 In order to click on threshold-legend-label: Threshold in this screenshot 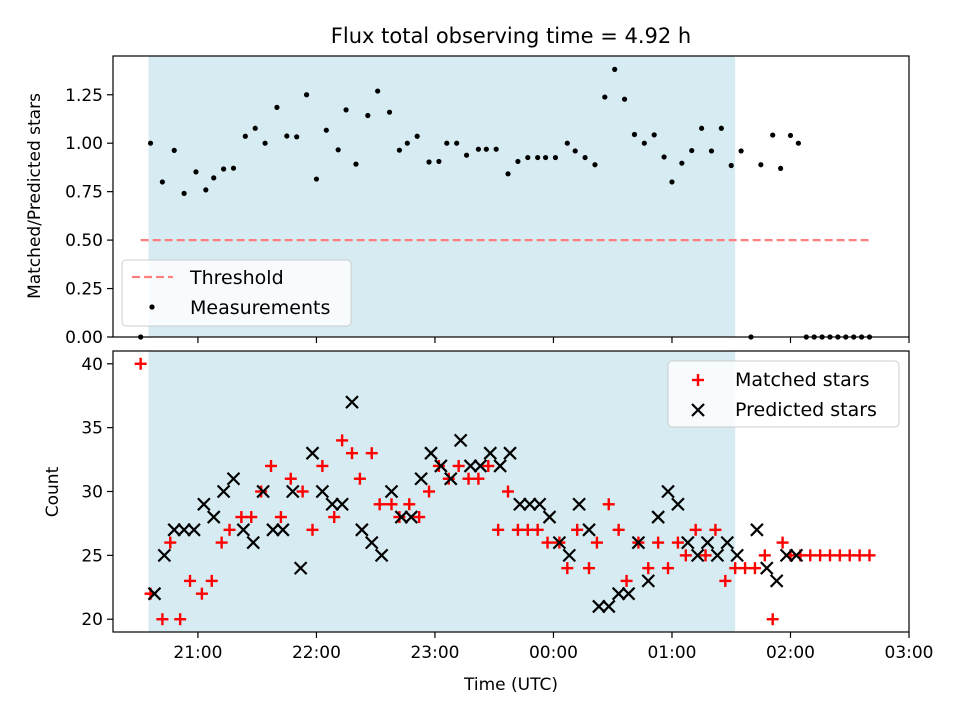, I will do `click(236, 278)`.